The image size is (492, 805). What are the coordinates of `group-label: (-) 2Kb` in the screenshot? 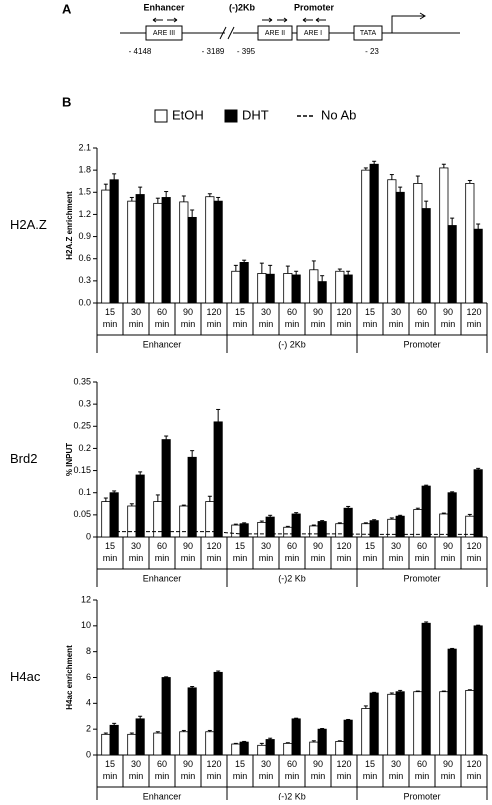 It's located at (292, 344).